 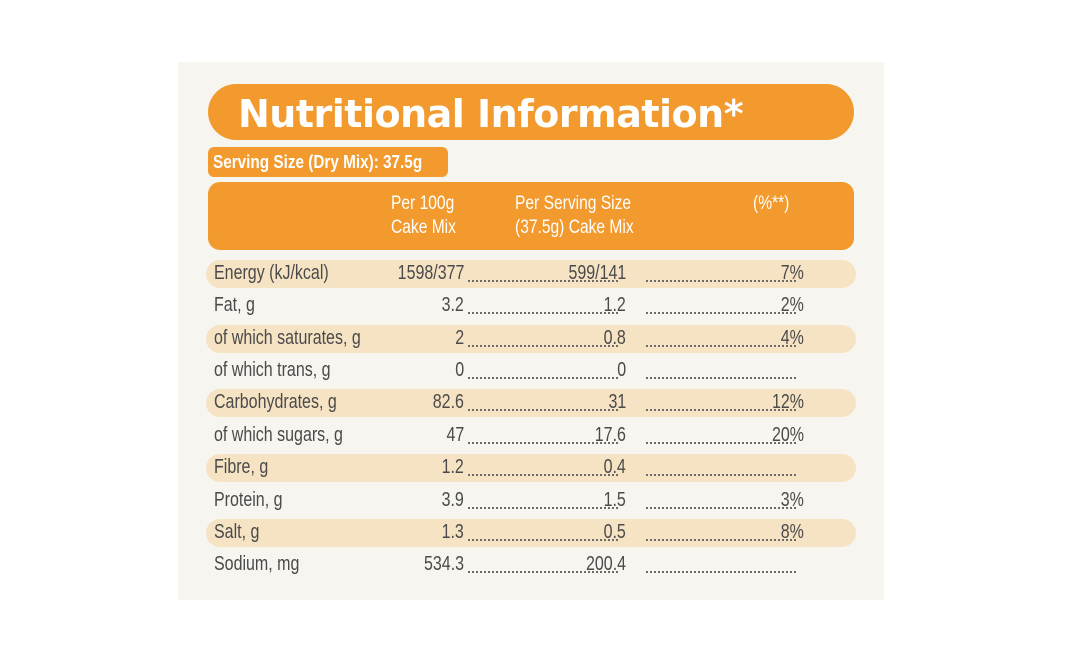 I want to click on per-serving-value: 599/141, so click(x=597, y=273).